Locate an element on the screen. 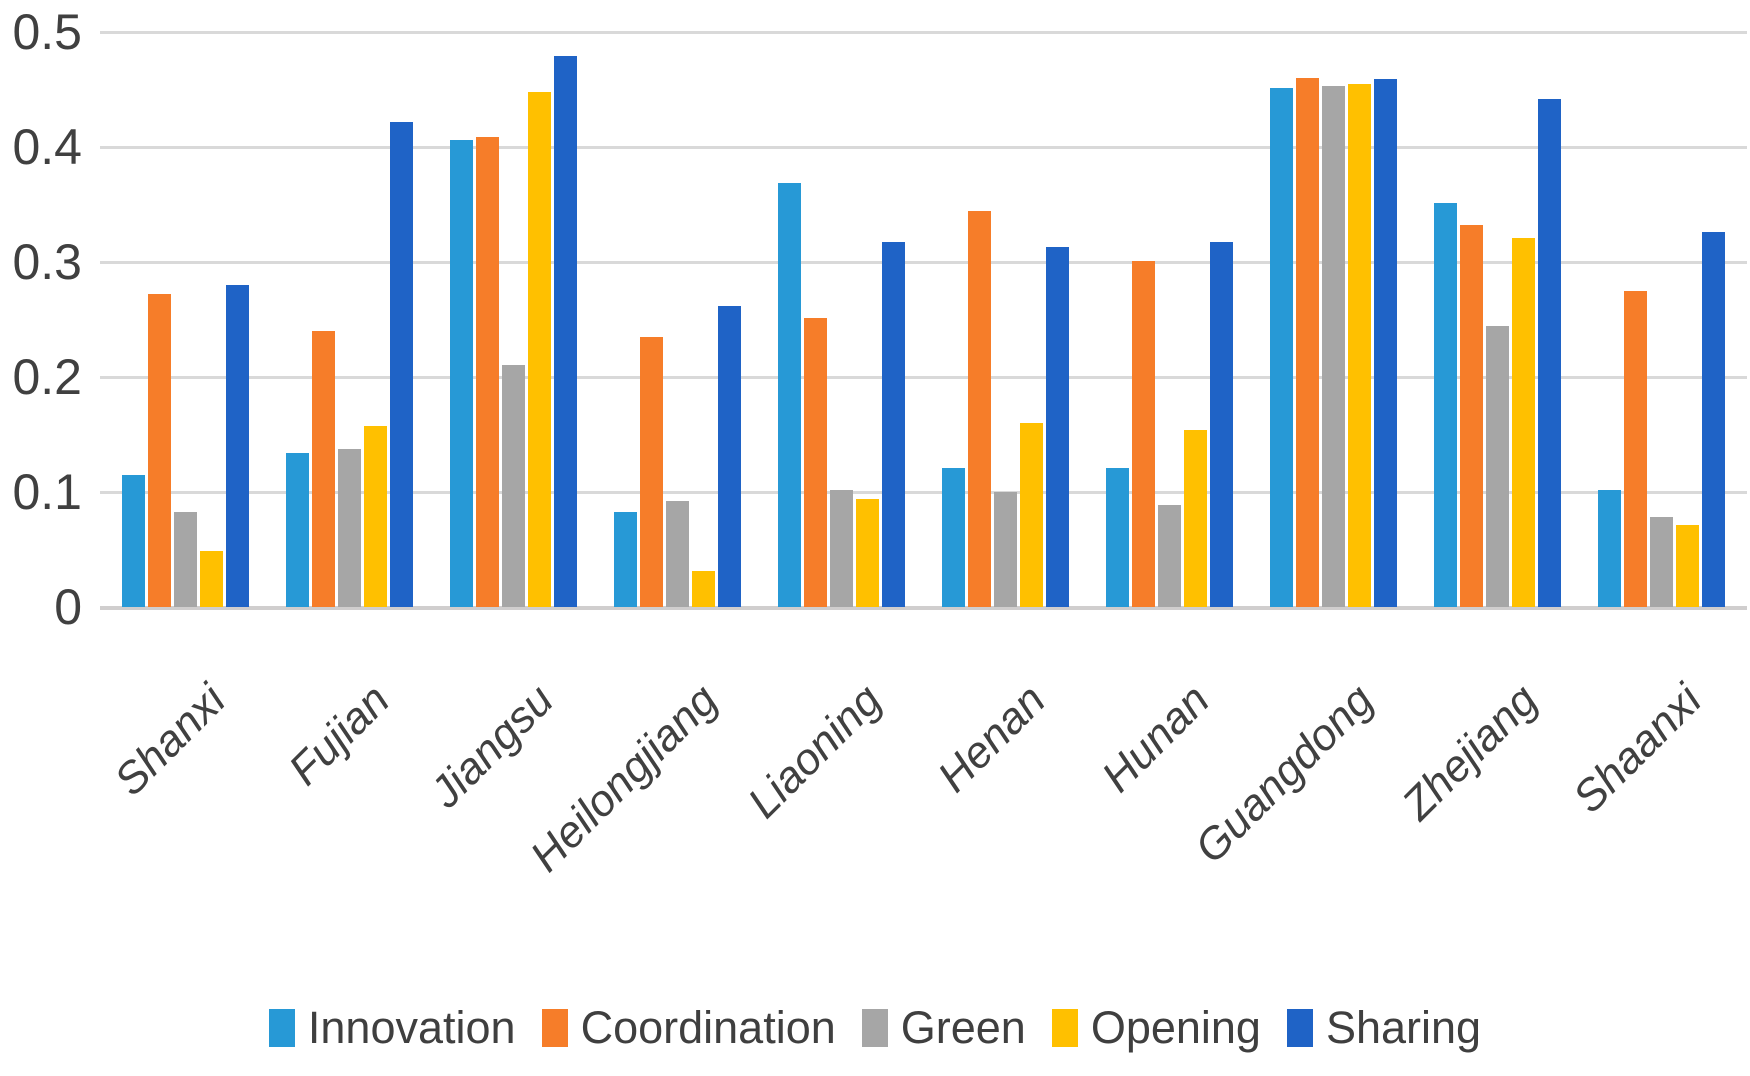 The width and height of the screenshot is (1750, 1076). legend-item-coordination: Coordination is located at coordinates (688, 1028).